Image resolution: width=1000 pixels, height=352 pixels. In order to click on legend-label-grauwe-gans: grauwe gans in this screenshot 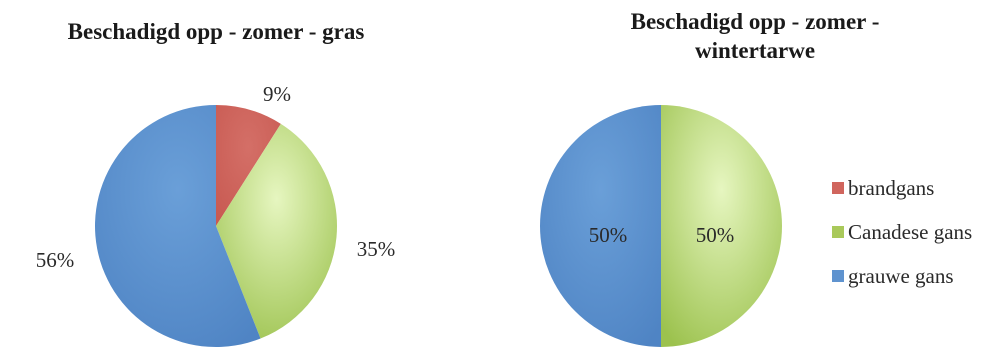, I will do `click(901, 276)`.